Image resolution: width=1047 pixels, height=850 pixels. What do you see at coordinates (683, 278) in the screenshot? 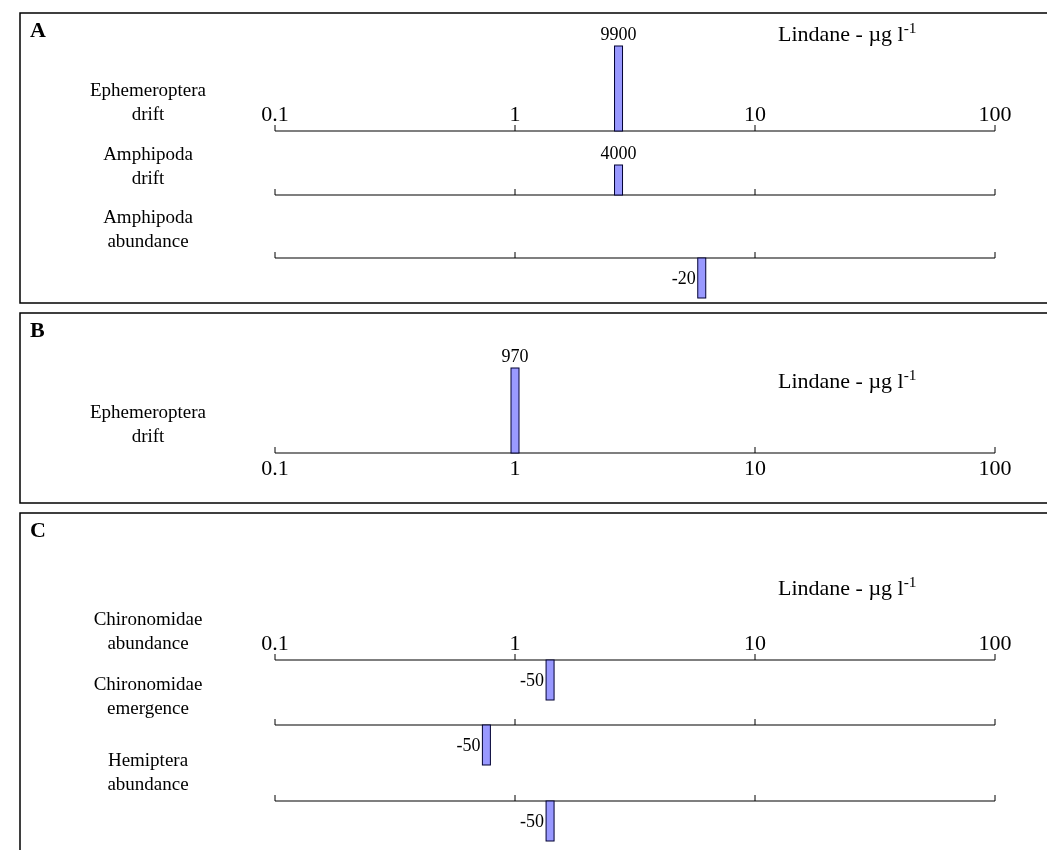
I see `data-label: -20` at bounding box center [683, 278].